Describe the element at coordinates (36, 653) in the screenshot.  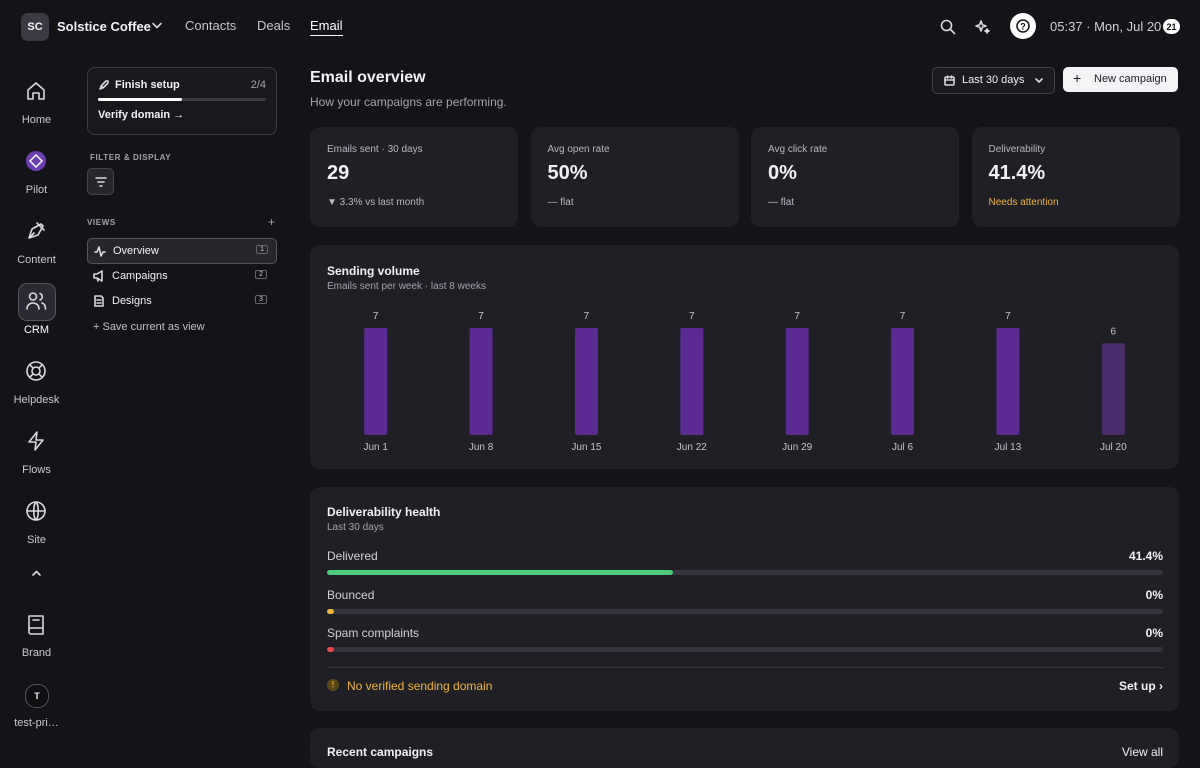
I see `rail-label: Brand` at that location.